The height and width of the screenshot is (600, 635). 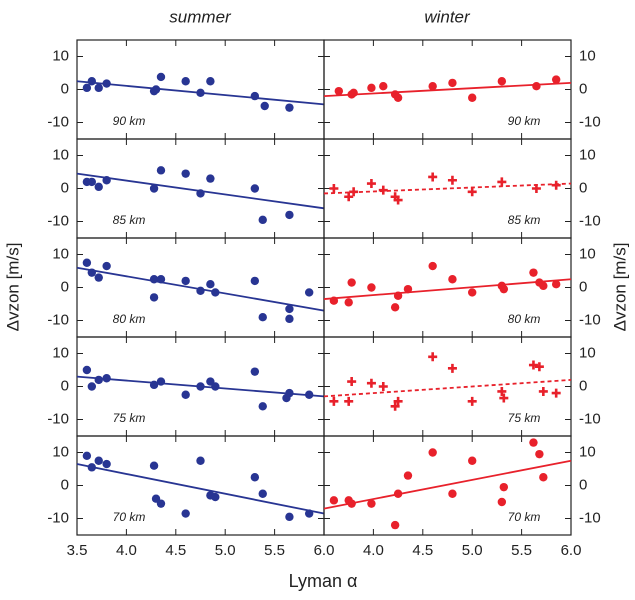 I want to click on x-tick-label: 4.5, so click(x=422, y=550).